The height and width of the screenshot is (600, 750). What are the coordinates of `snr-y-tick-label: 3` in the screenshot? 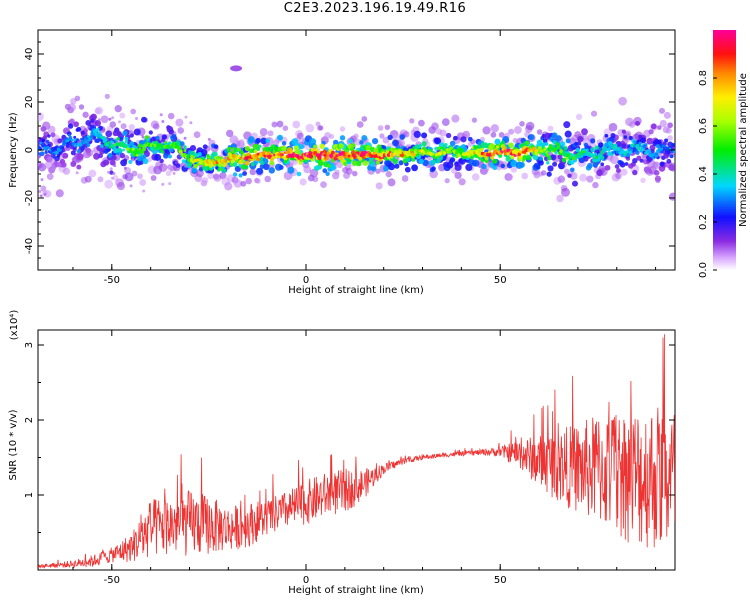 It's located at (29, 345).